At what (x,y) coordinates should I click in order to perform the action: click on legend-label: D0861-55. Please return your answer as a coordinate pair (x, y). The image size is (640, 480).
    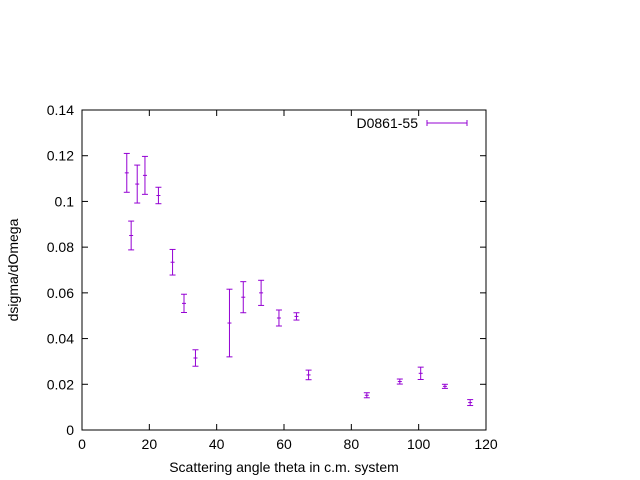
    Looking at the image, I should click on (388, 123).